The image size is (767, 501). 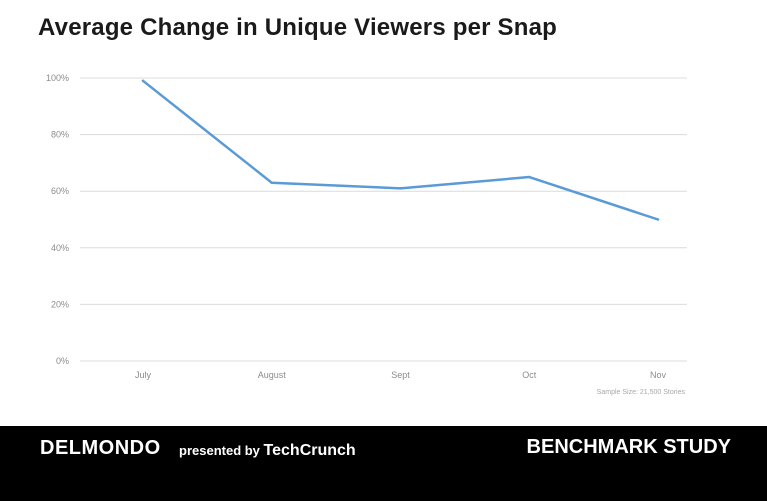 What do you see at coordinates (60, 135) in the screenshot?
I see `y-tick-label: 80%` at bounding box center [60, 135].